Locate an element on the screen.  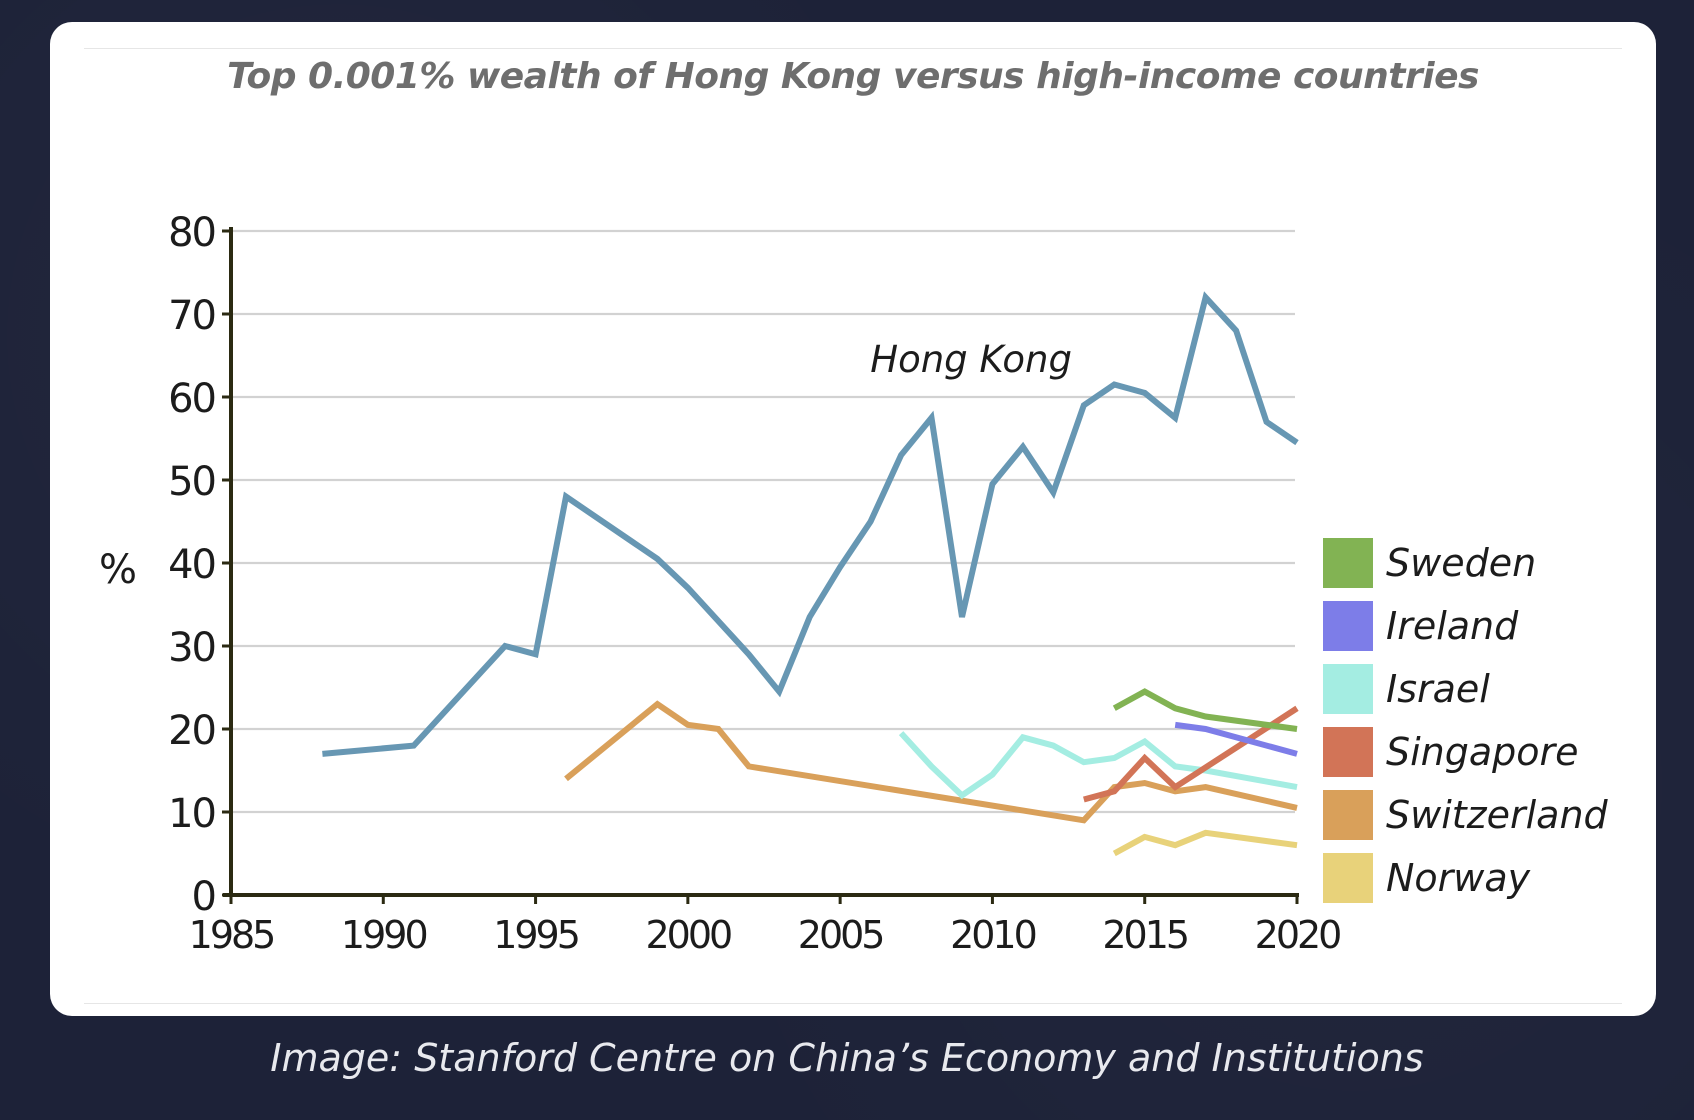
y-tick-label-50: 50 is located at coordinates (191, 482).